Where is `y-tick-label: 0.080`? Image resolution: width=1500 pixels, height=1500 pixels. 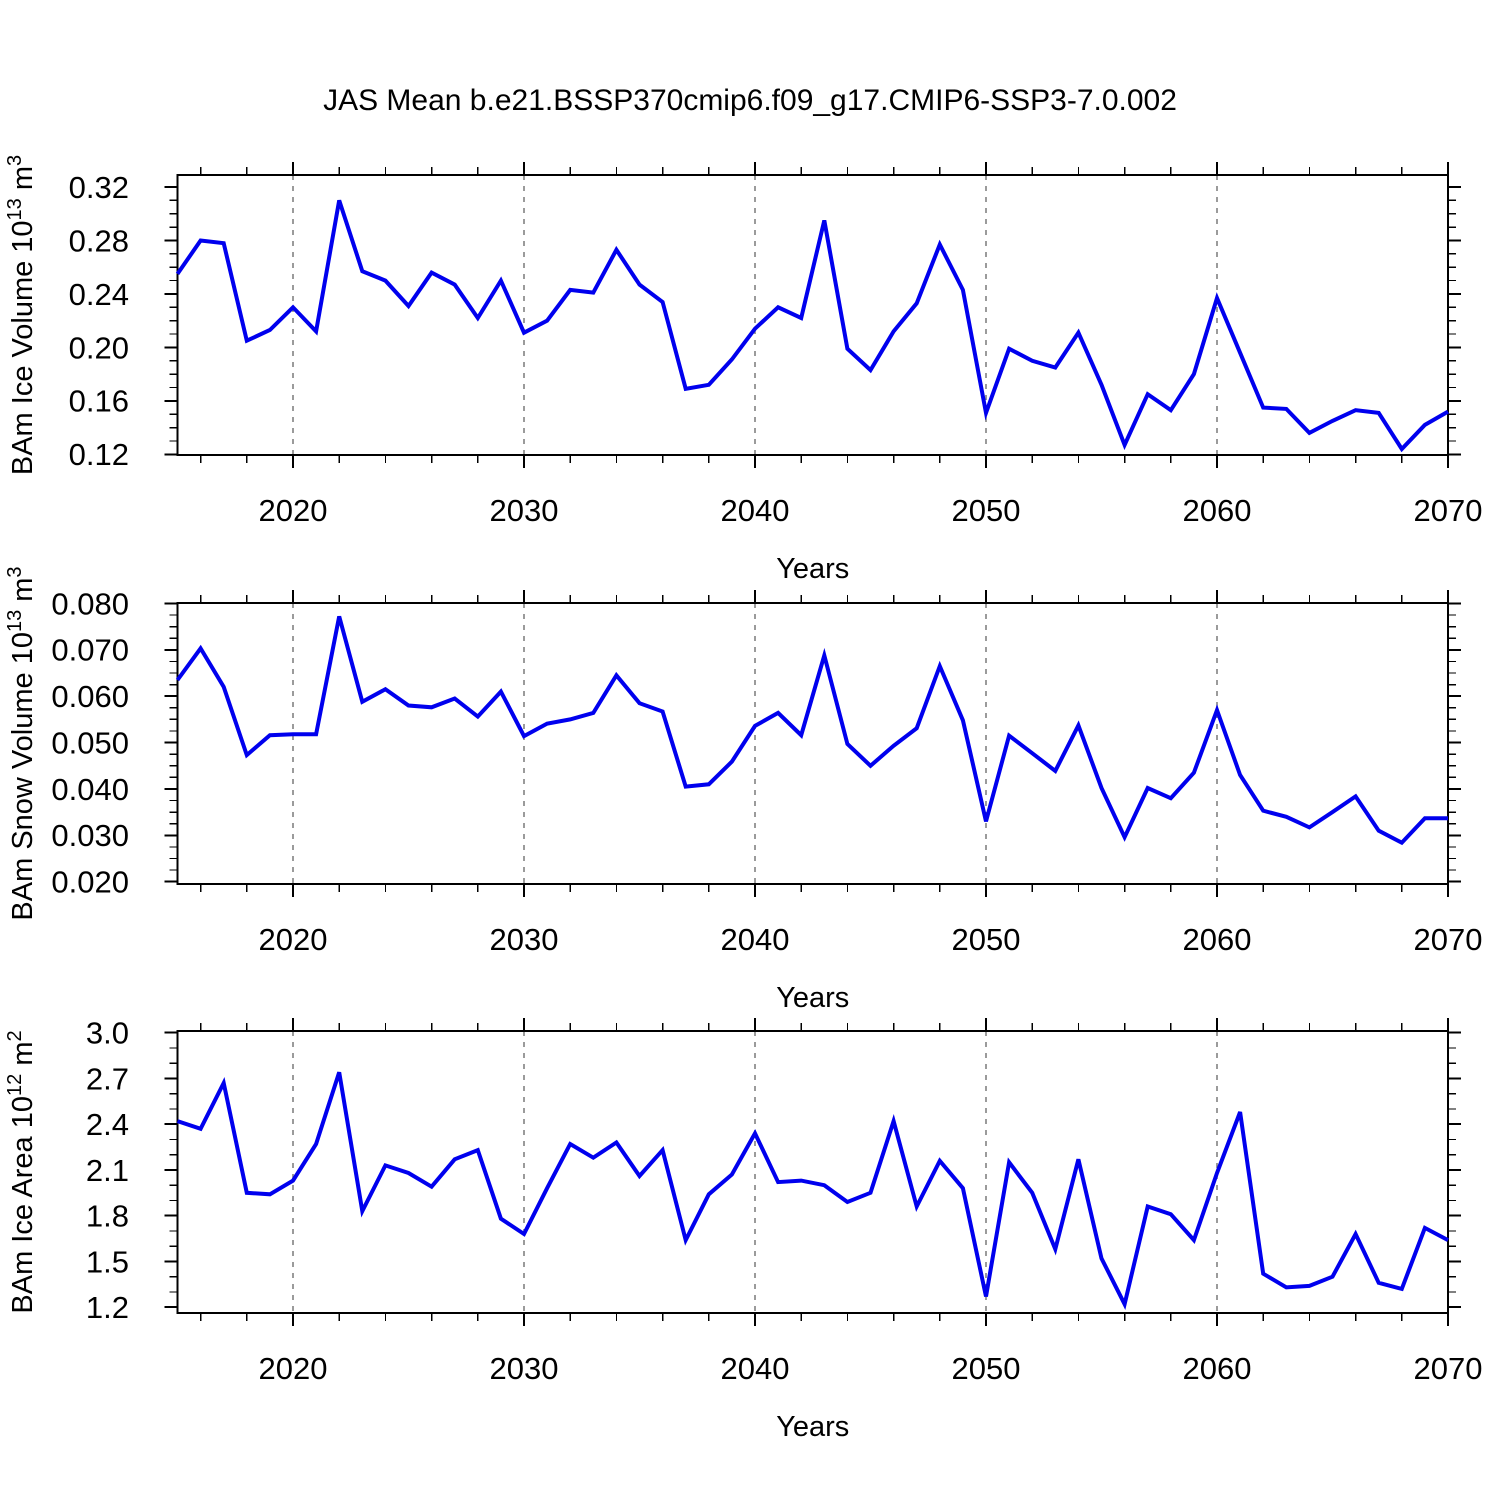 y-tick-label: 0.080 is located at coordinates (90, 603).